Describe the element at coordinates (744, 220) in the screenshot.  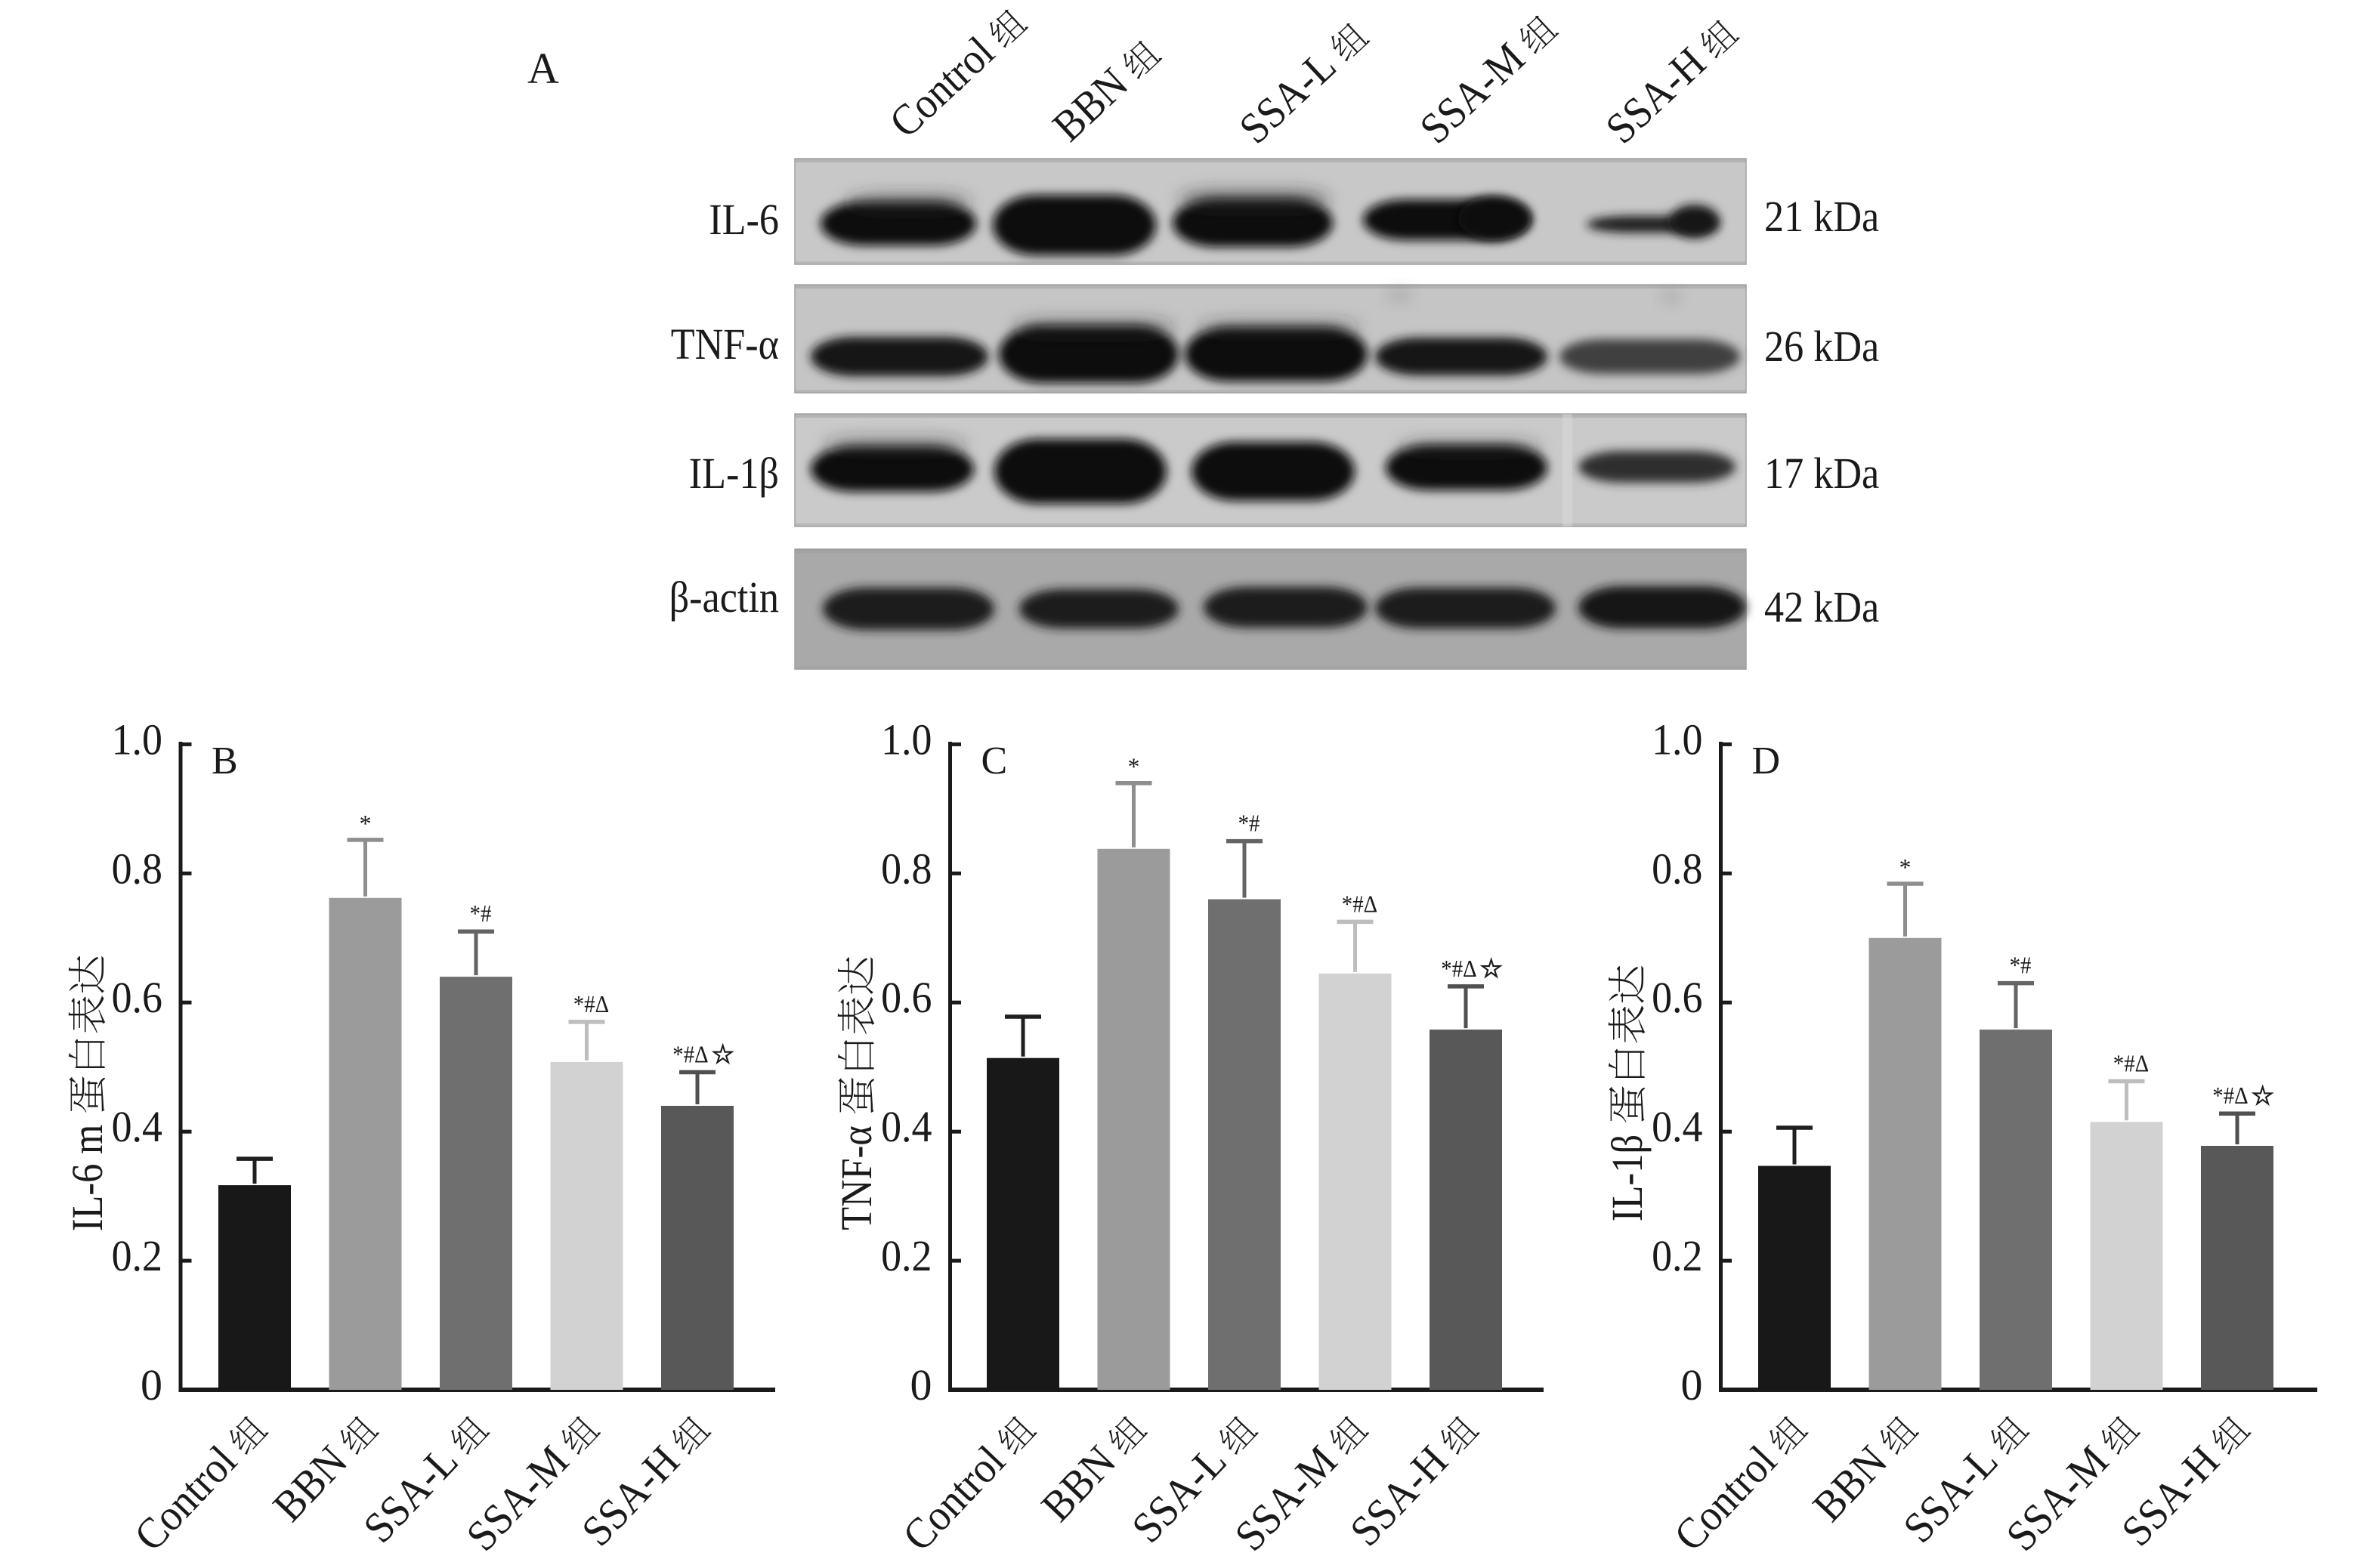
I see `svg-text: IL-6` at that location.